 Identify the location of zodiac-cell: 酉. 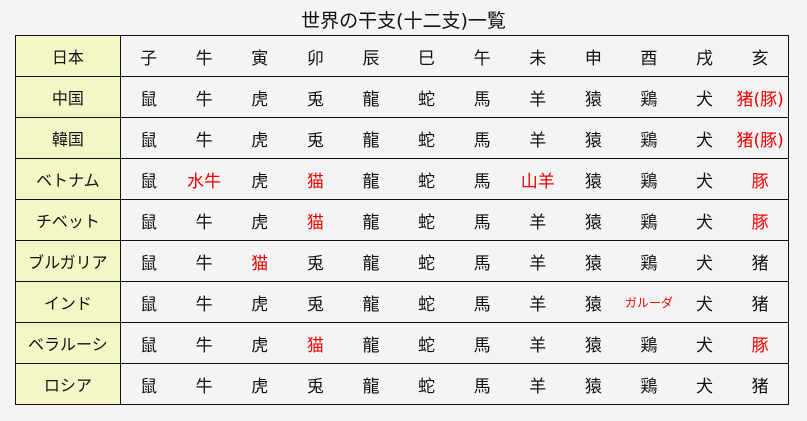
(649, 56).